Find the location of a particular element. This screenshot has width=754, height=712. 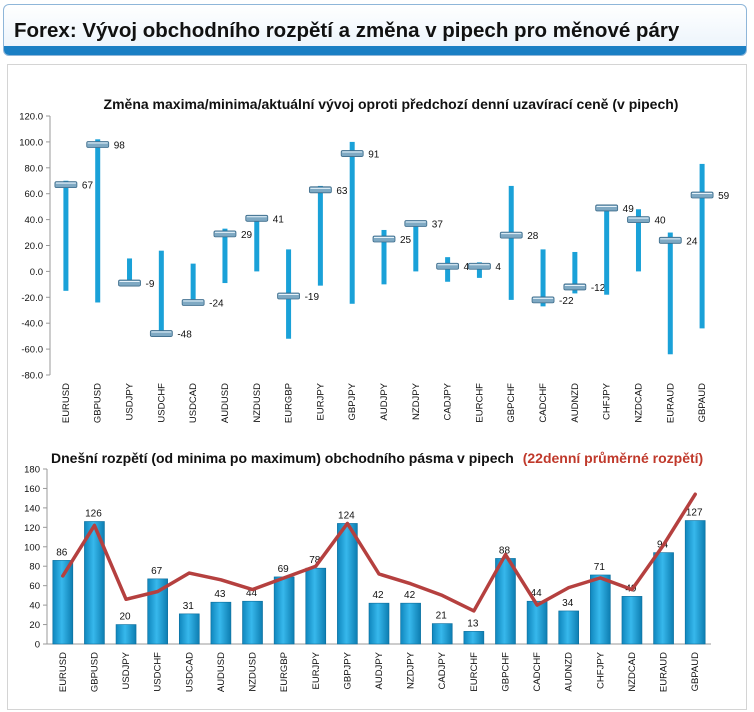

y-tick-label: 20 is located at coordinates (34, 625).